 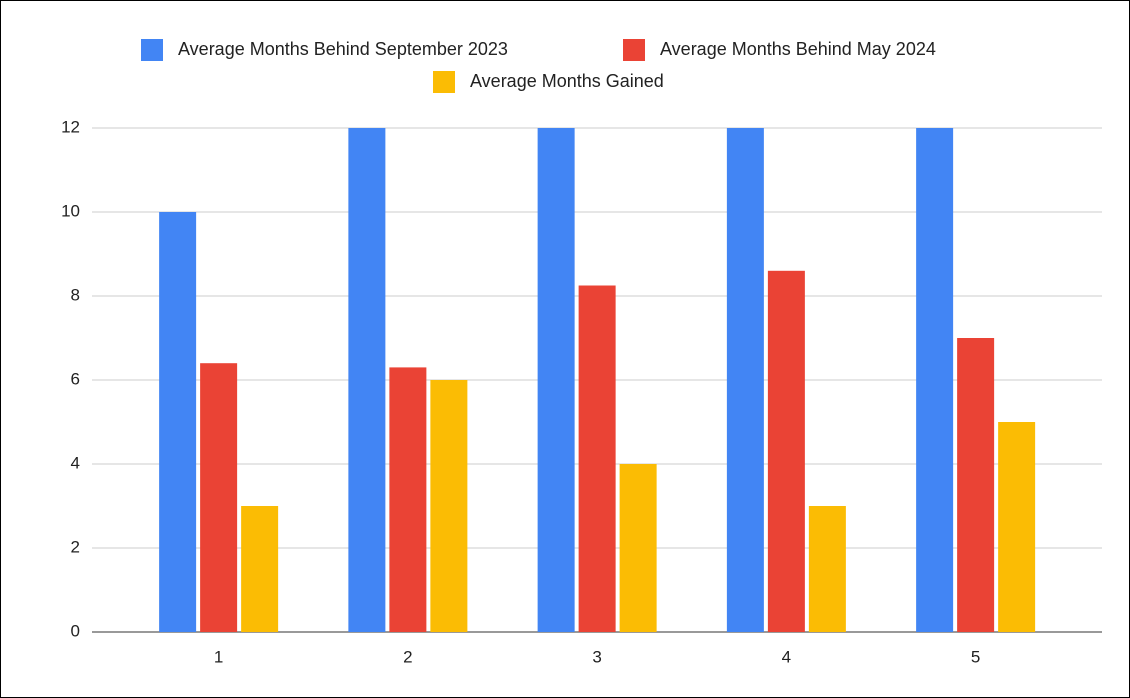 I want to click on legend-label: Average Months Behind May 2024, so click(x=798, y=49).